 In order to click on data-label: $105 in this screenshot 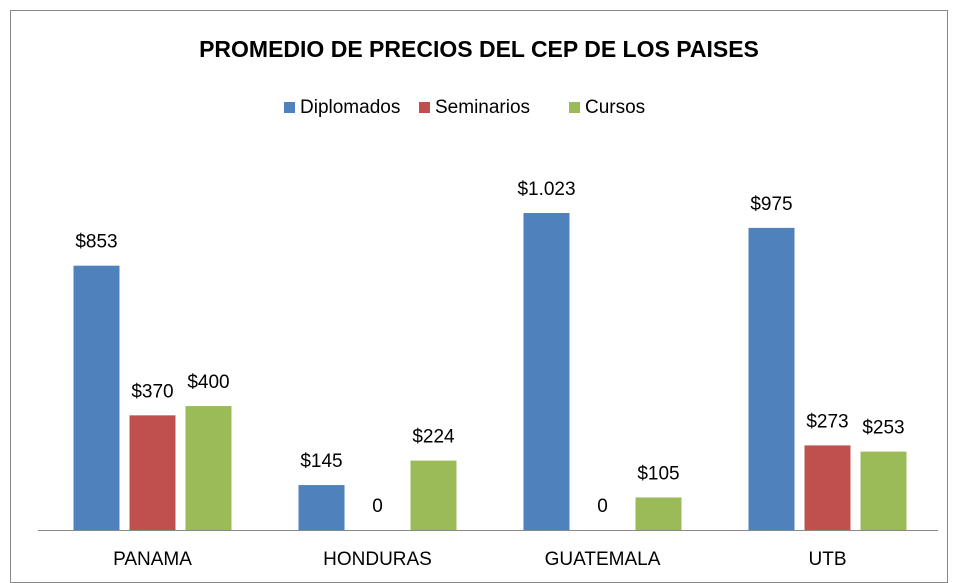, I will do `click(658, 473)`.